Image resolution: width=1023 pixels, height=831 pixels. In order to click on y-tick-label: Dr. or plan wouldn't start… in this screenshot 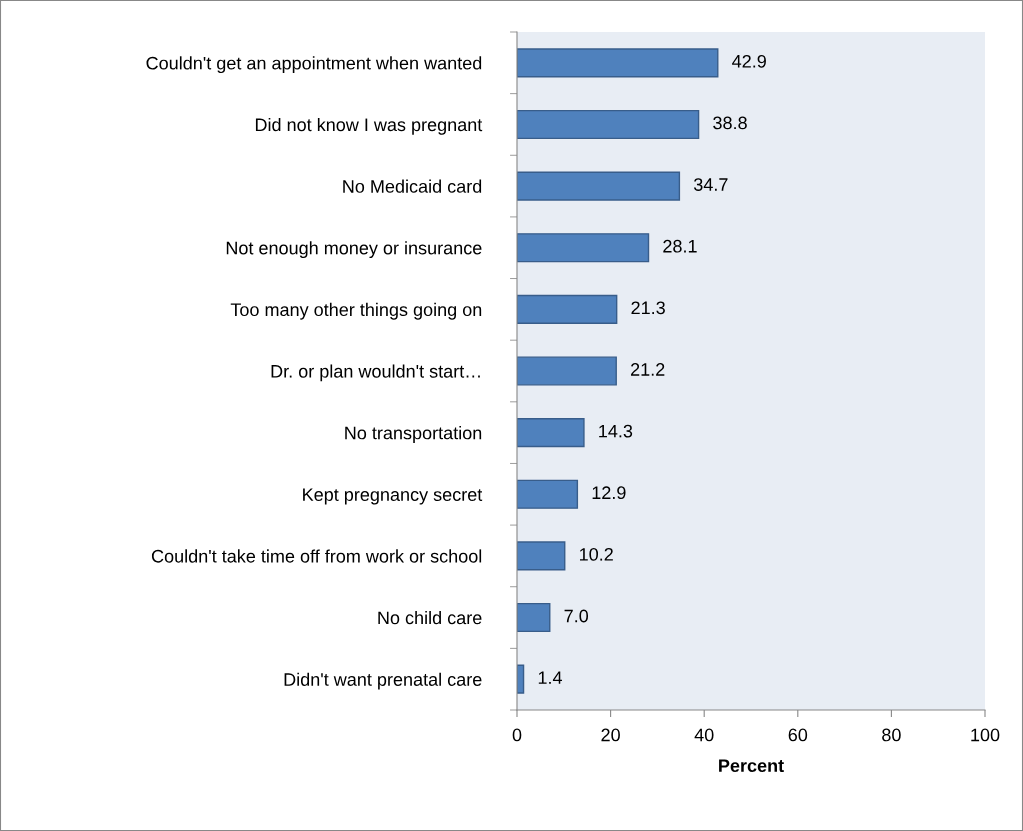, I will do `click(375, 373)`.